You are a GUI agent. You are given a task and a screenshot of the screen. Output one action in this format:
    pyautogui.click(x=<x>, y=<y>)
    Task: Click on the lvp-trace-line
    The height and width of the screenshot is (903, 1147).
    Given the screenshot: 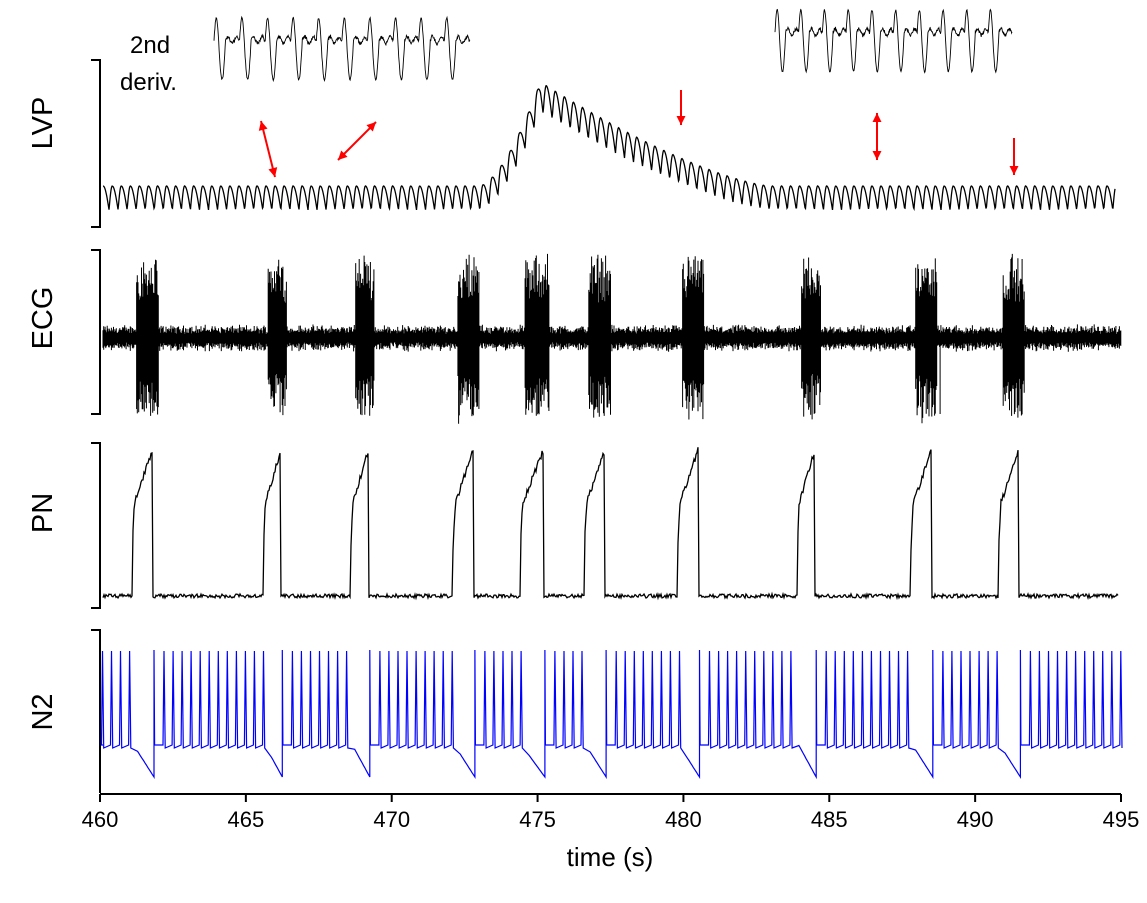 What is the action you would take?
    pyautogui.click(x=609, y=148)
    